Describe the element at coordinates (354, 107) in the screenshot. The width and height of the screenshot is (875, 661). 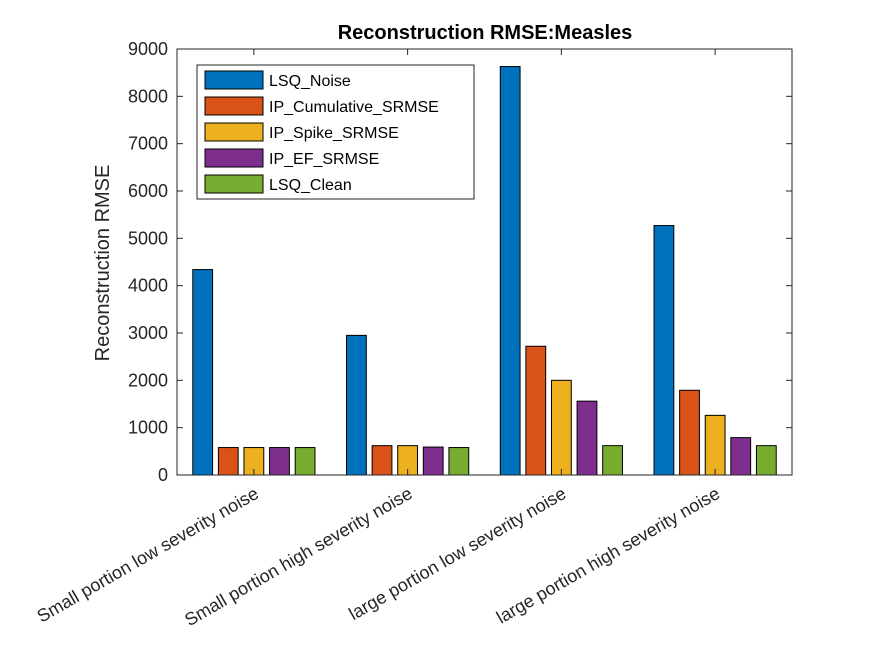
I see `legend-label-IP_Cumulative_SRMSE: IP_Cumulative_SRMSE` at that location.